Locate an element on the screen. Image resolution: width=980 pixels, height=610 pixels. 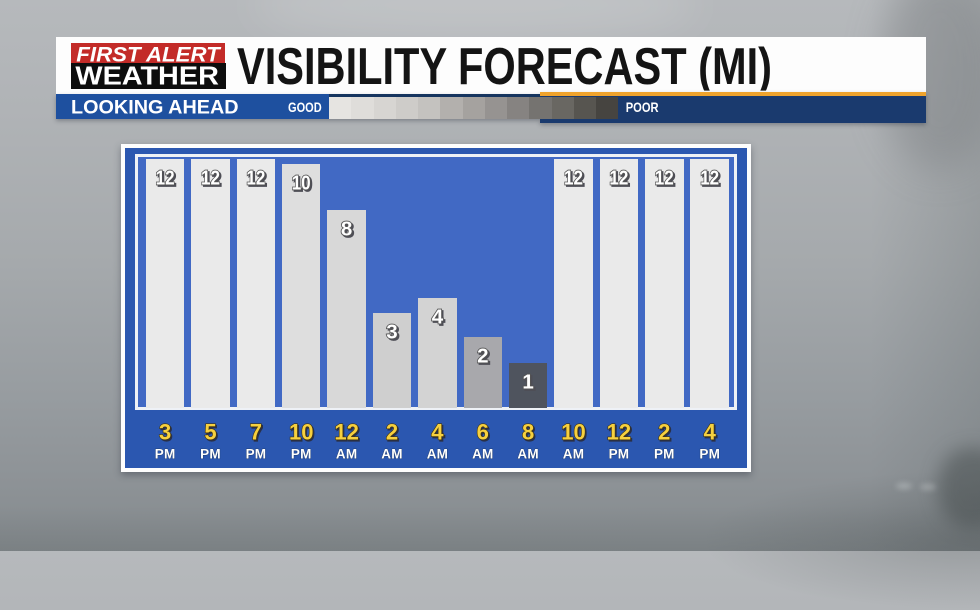
svg-text: GOOD is located at coordinates (305, 107).